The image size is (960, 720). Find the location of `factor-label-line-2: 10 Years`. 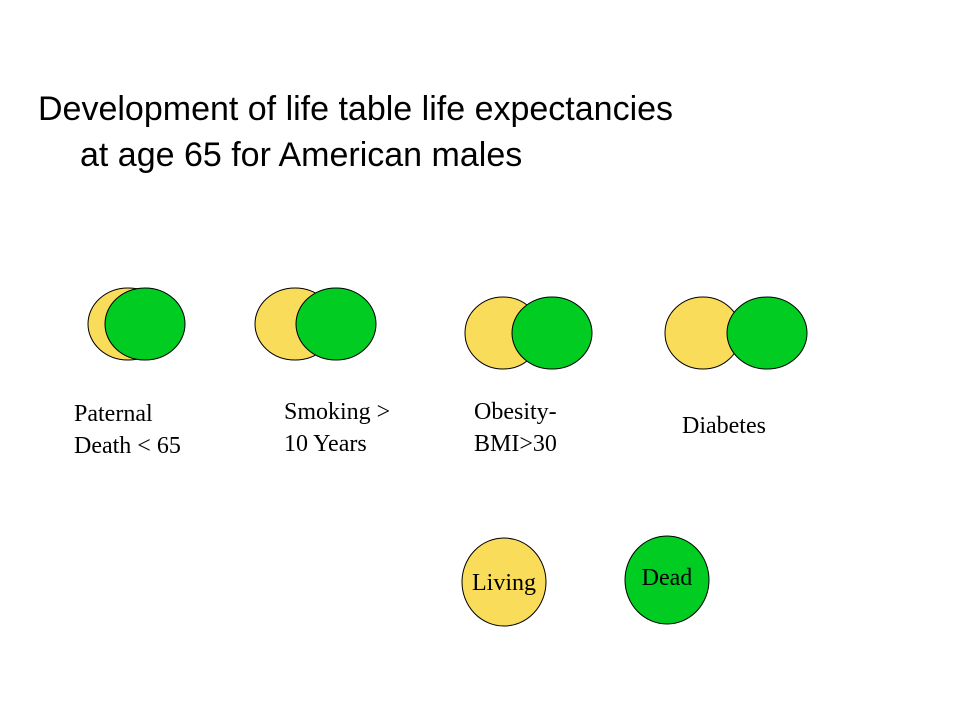

factor-label-line-2: 10 Years is located at coordinates (325, 444).